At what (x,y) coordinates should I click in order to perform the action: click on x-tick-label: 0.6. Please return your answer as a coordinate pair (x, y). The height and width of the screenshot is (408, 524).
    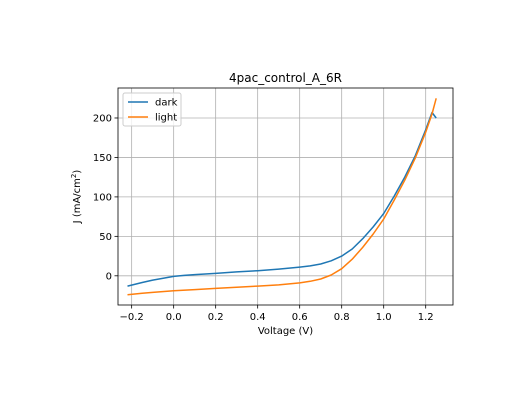
    Looking at the image, I should click on (300, 317).